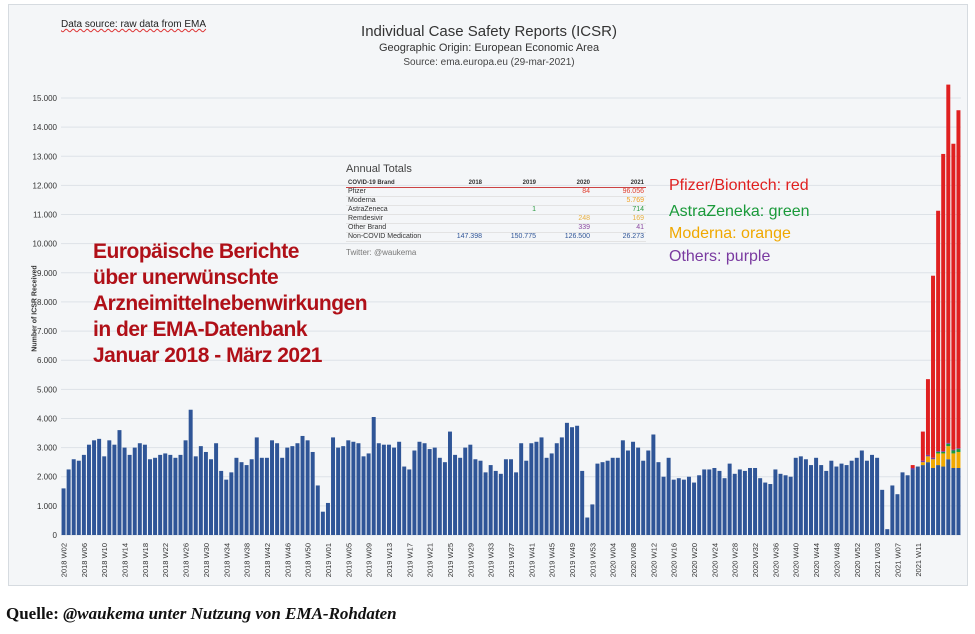 This screenshot has height=634, width=975. I want to click on x-tick-label: 2020 W20, so click(694, 560).